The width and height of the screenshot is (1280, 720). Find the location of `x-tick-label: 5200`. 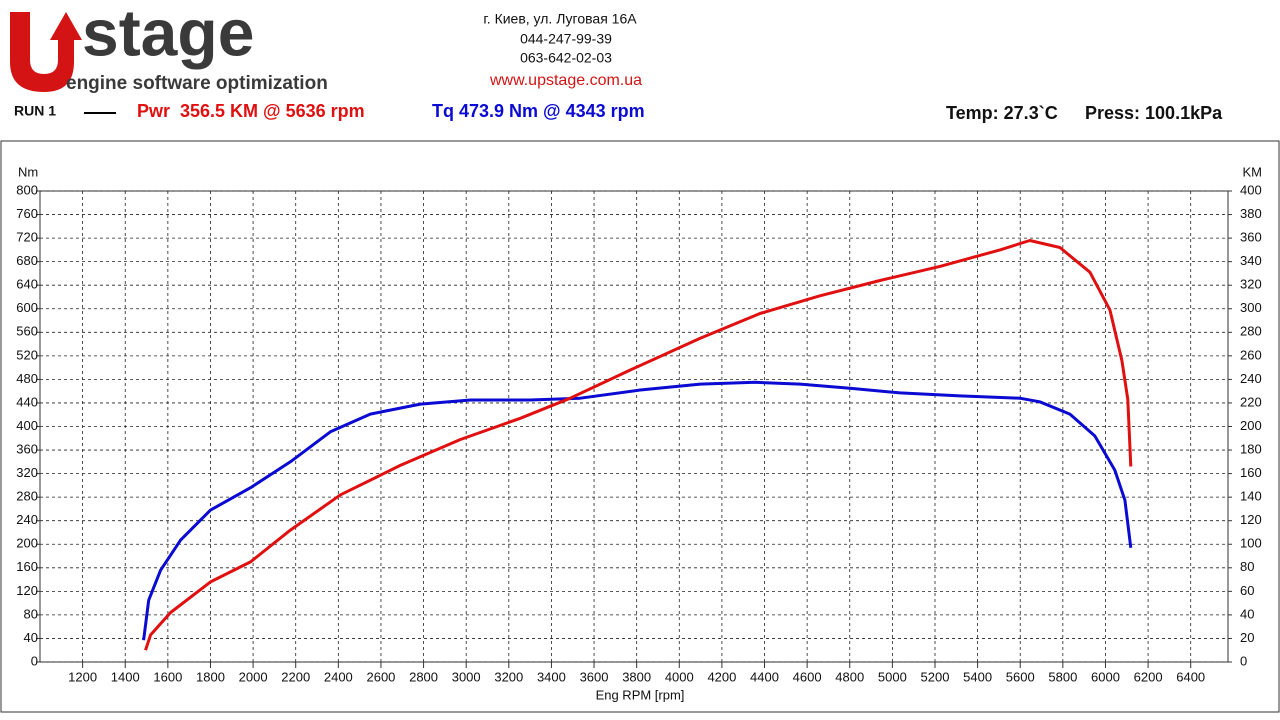

x-tick-label: 5200 is located at coordinates (935, 676).